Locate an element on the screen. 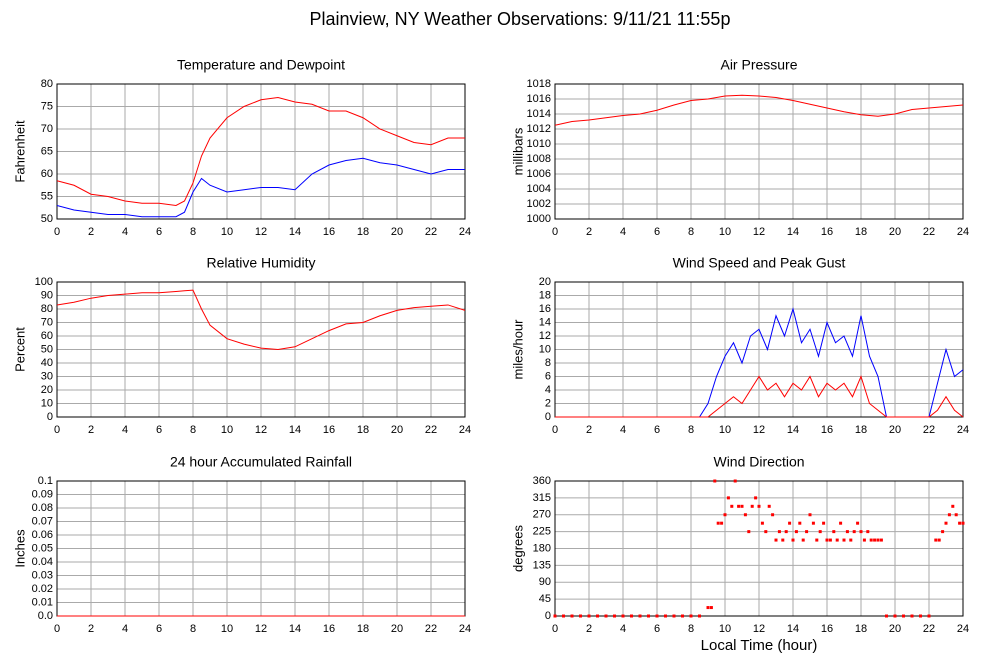 This screenshot has height=660, width=1000. plot-frame is located at coordinates (759, 548).